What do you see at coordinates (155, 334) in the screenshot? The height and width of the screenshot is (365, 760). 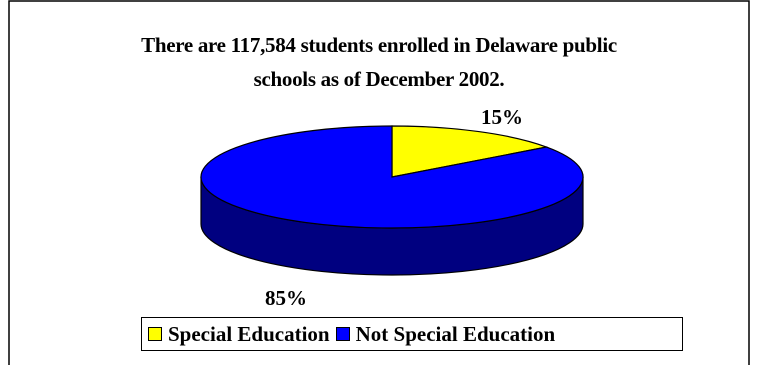 I see `legend-swatch-special-education` at bounding box center [155, 334].